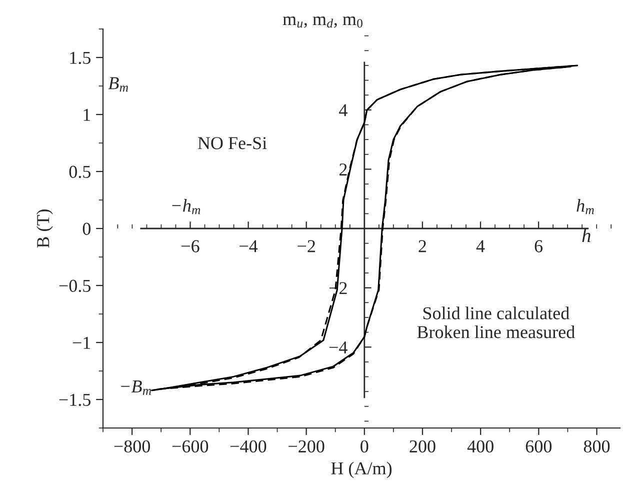  Describe the element at coordinates (87, 114) in the screenshot. I see `y-tick-label: 1` at that location.